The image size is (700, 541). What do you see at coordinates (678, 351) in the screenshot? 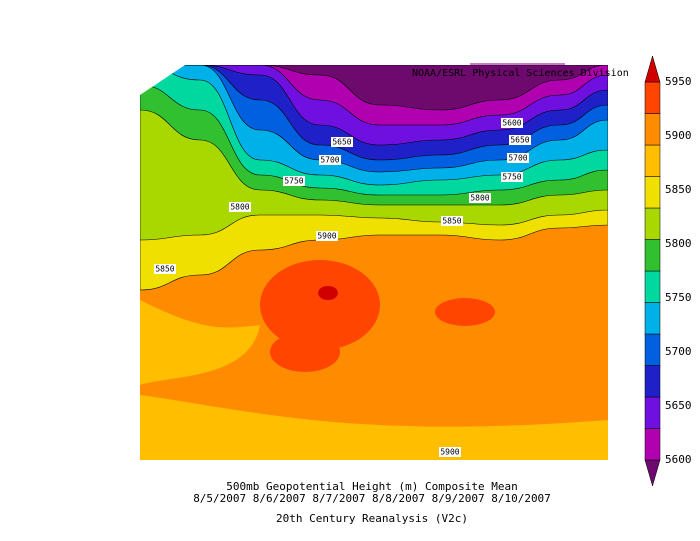
I see `colorbar-label: 5700` at bounding box center [678, 351].